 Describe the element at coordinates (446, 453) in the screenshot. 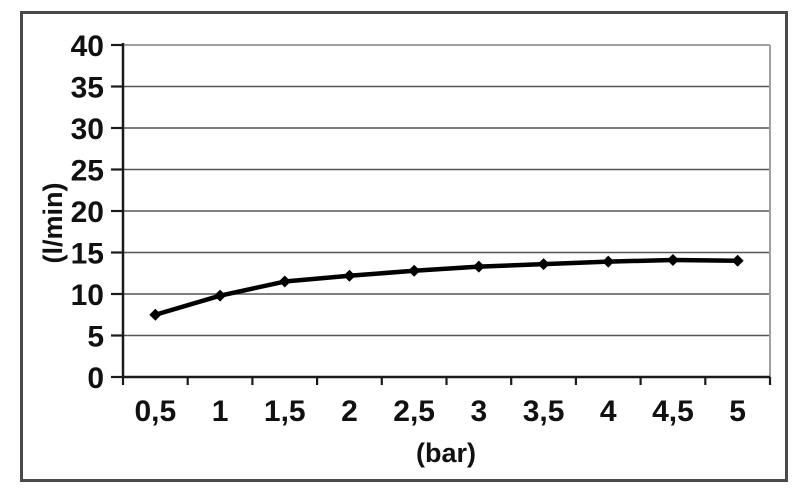

I see `x-axis-title: (bar)` at that location.